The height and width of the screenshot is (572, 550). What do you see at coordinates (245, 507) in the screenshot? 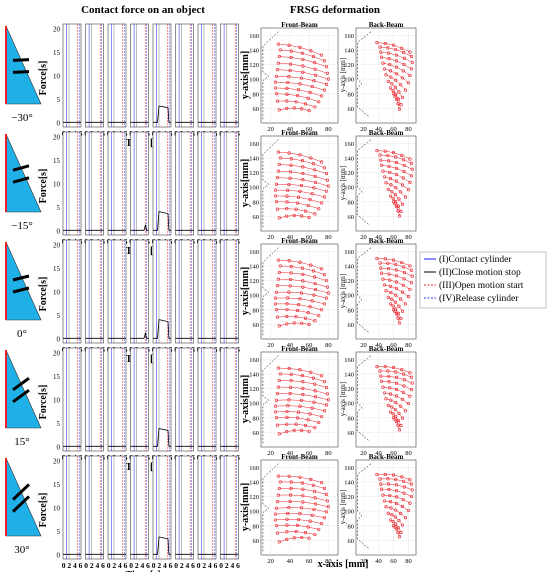
I see `front-y-axis-label: y-axis[mm]` at bounding box center [245, 507].